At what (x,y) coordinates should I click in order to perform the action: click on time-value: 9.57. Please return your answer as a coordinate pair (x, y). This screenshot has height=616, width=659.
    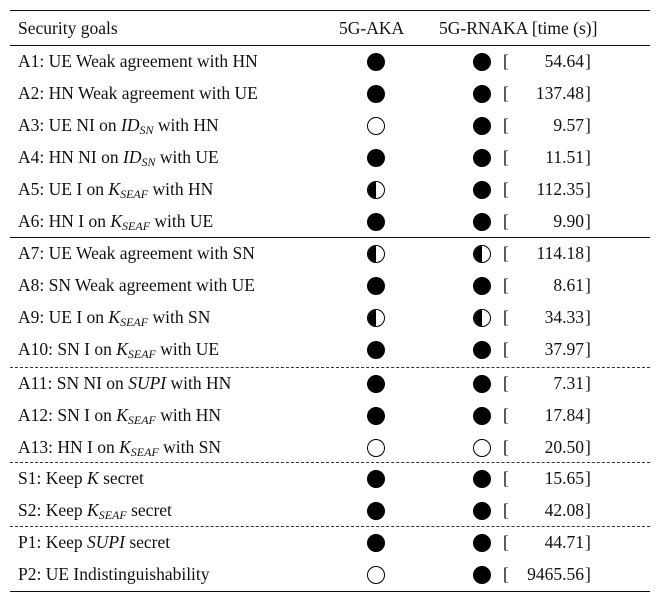
    Looking at the image, I should click on (568, 125).